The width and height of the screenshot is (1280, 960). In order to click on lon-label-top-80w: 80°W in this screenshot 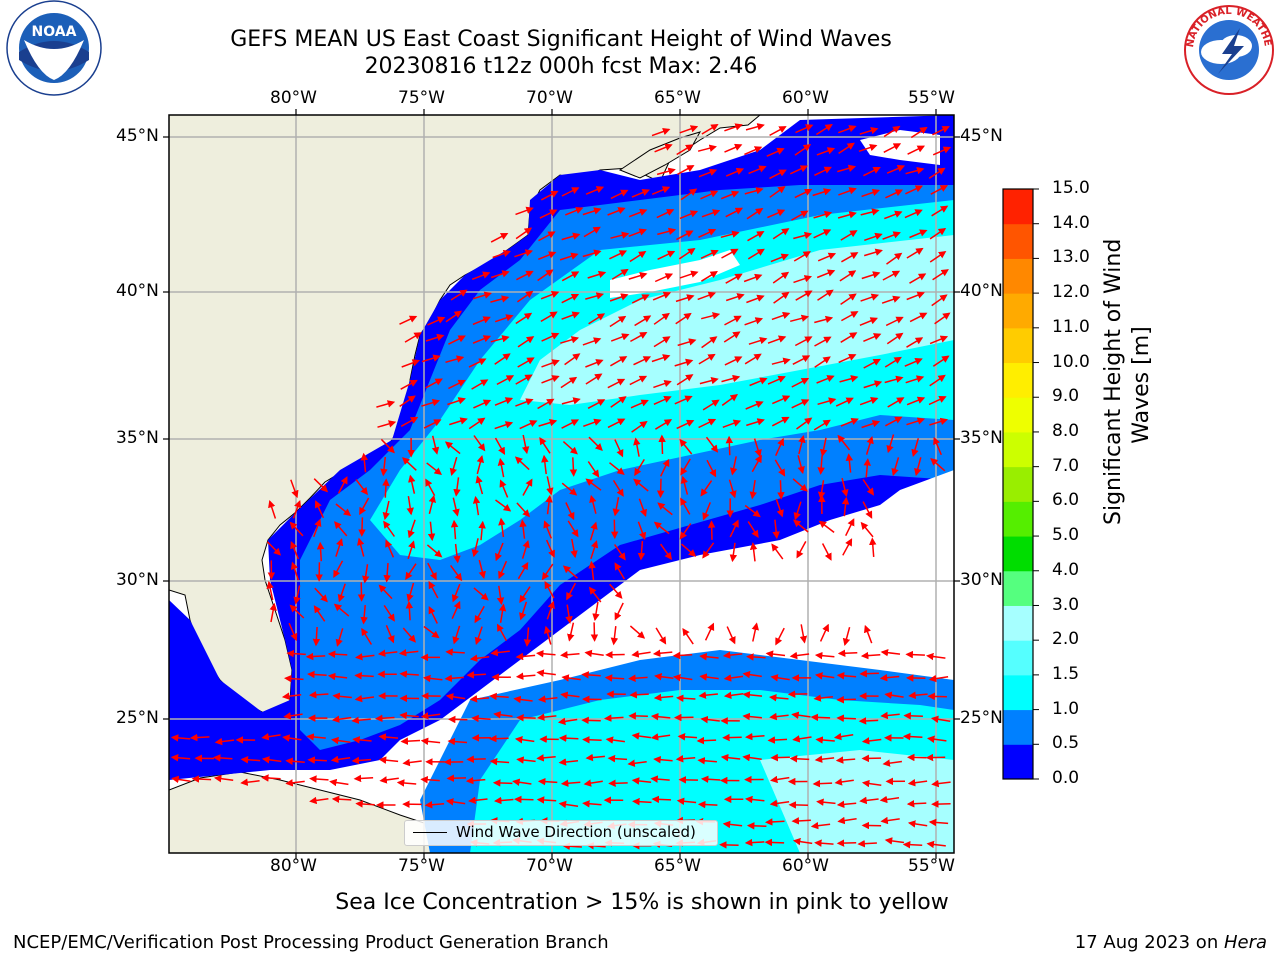, I will do `click(293, 98)`.